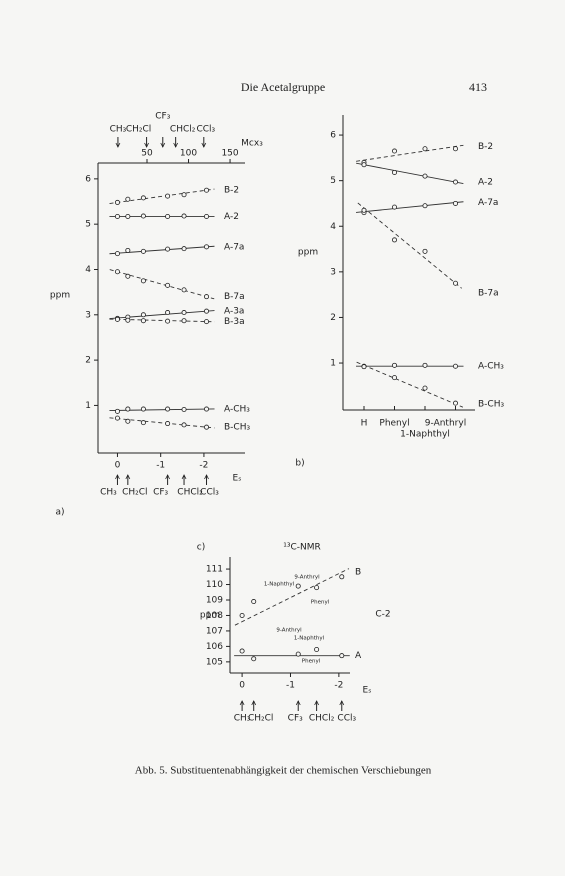  Describe the element at coordinates (147, 154) in the screenshot. I see `top-tick-label: 50` at that location.